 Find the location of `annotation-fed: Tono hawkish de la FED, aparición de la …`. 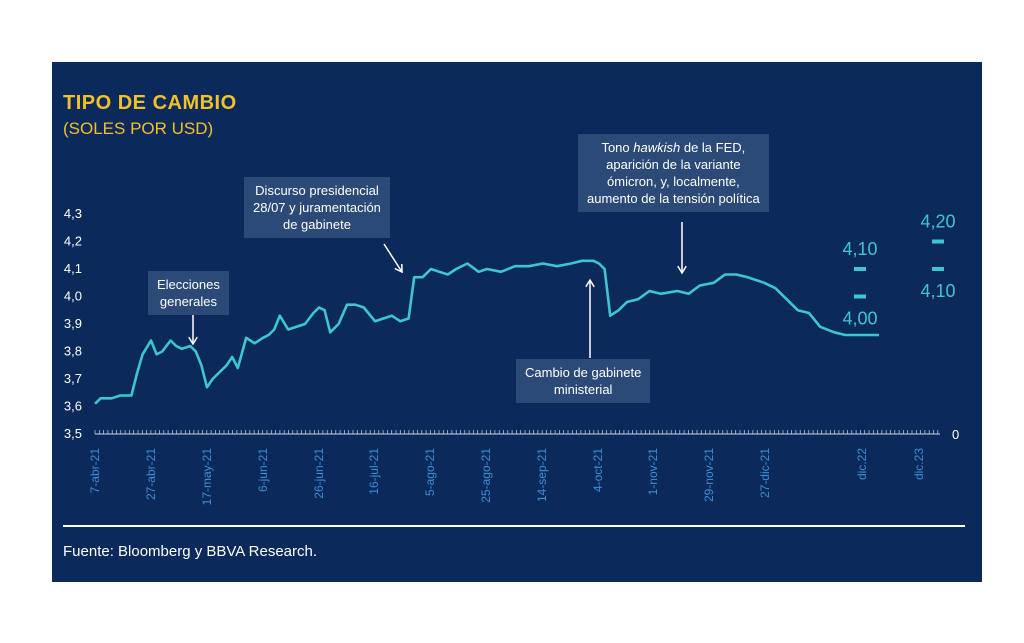

annotation-fed: Tono hawkish de la FED, aparición de la … is located at coordinates (673, 173).